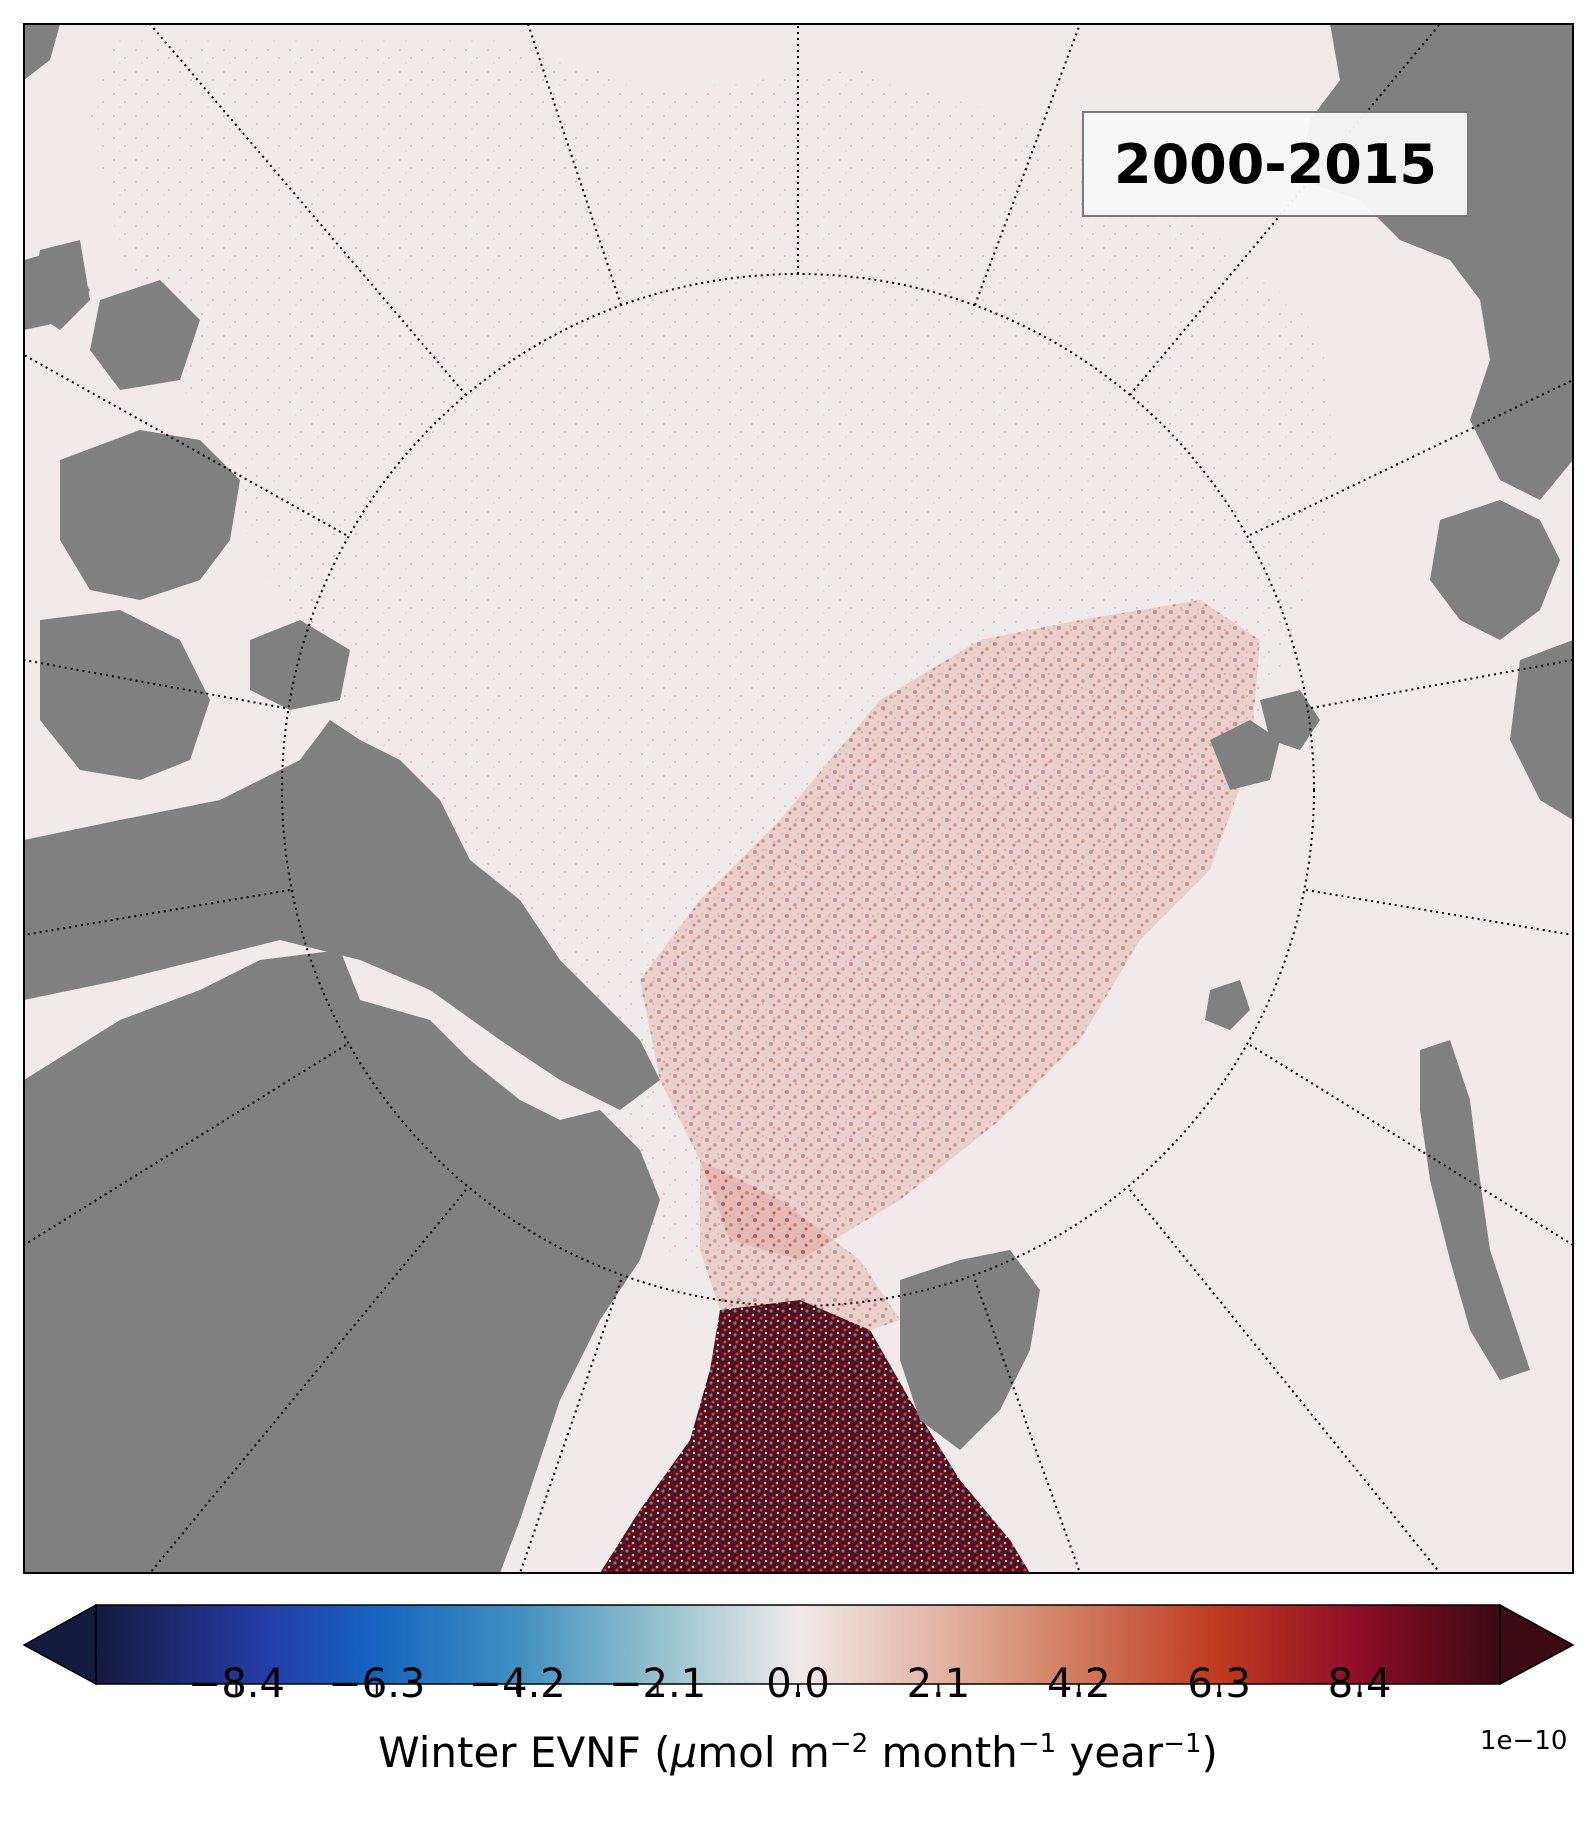 This screenshot has height=1829, width=1596. Describe the element at coordinates (970, 1350) in the screenshot. I see `svalbard-land` at that location.